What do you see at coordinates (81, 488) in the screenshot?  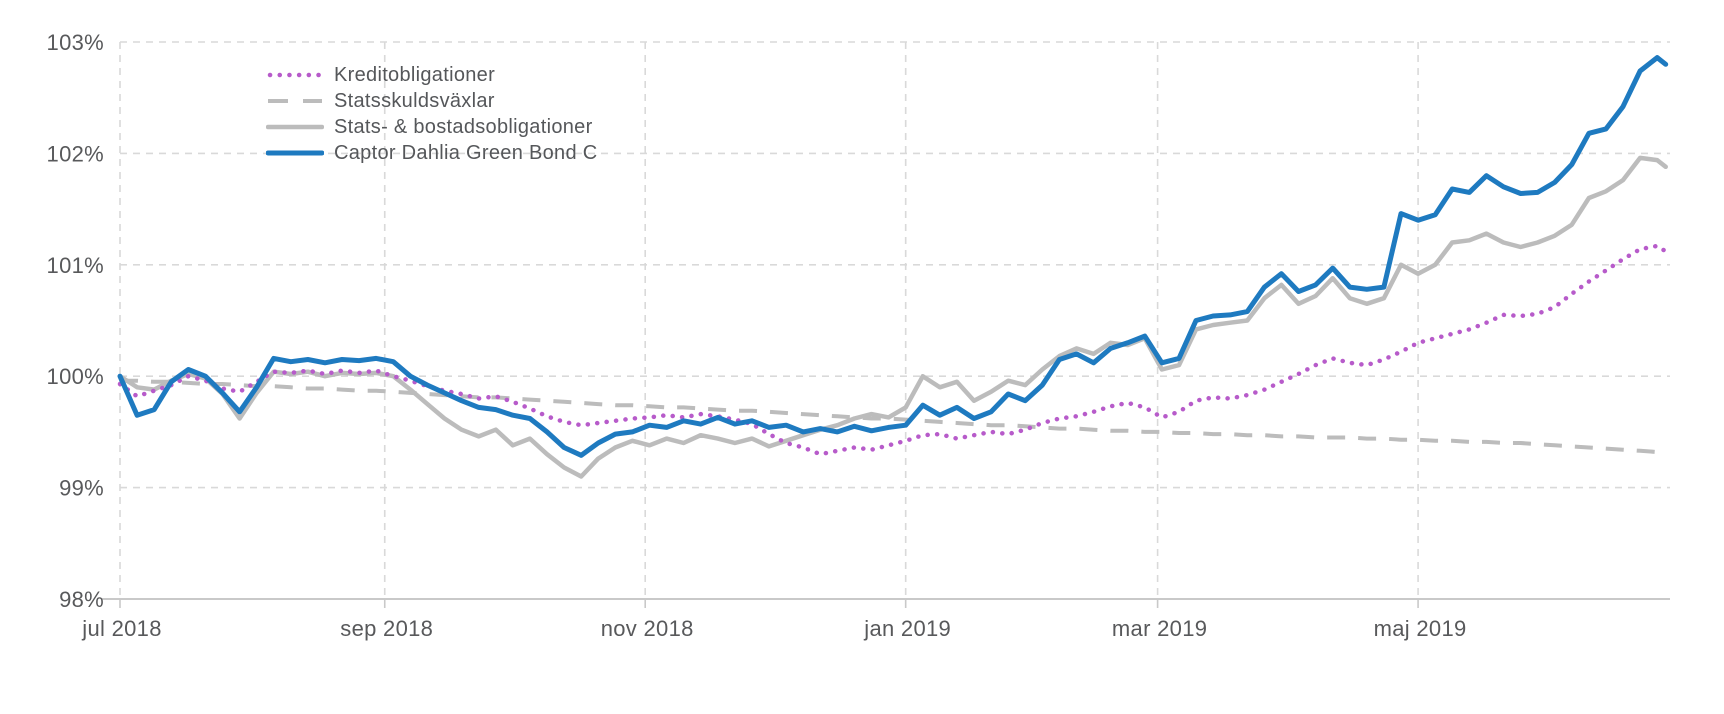 I see `y-axis-tick-label: 99%` at bounding box center [81, 488].